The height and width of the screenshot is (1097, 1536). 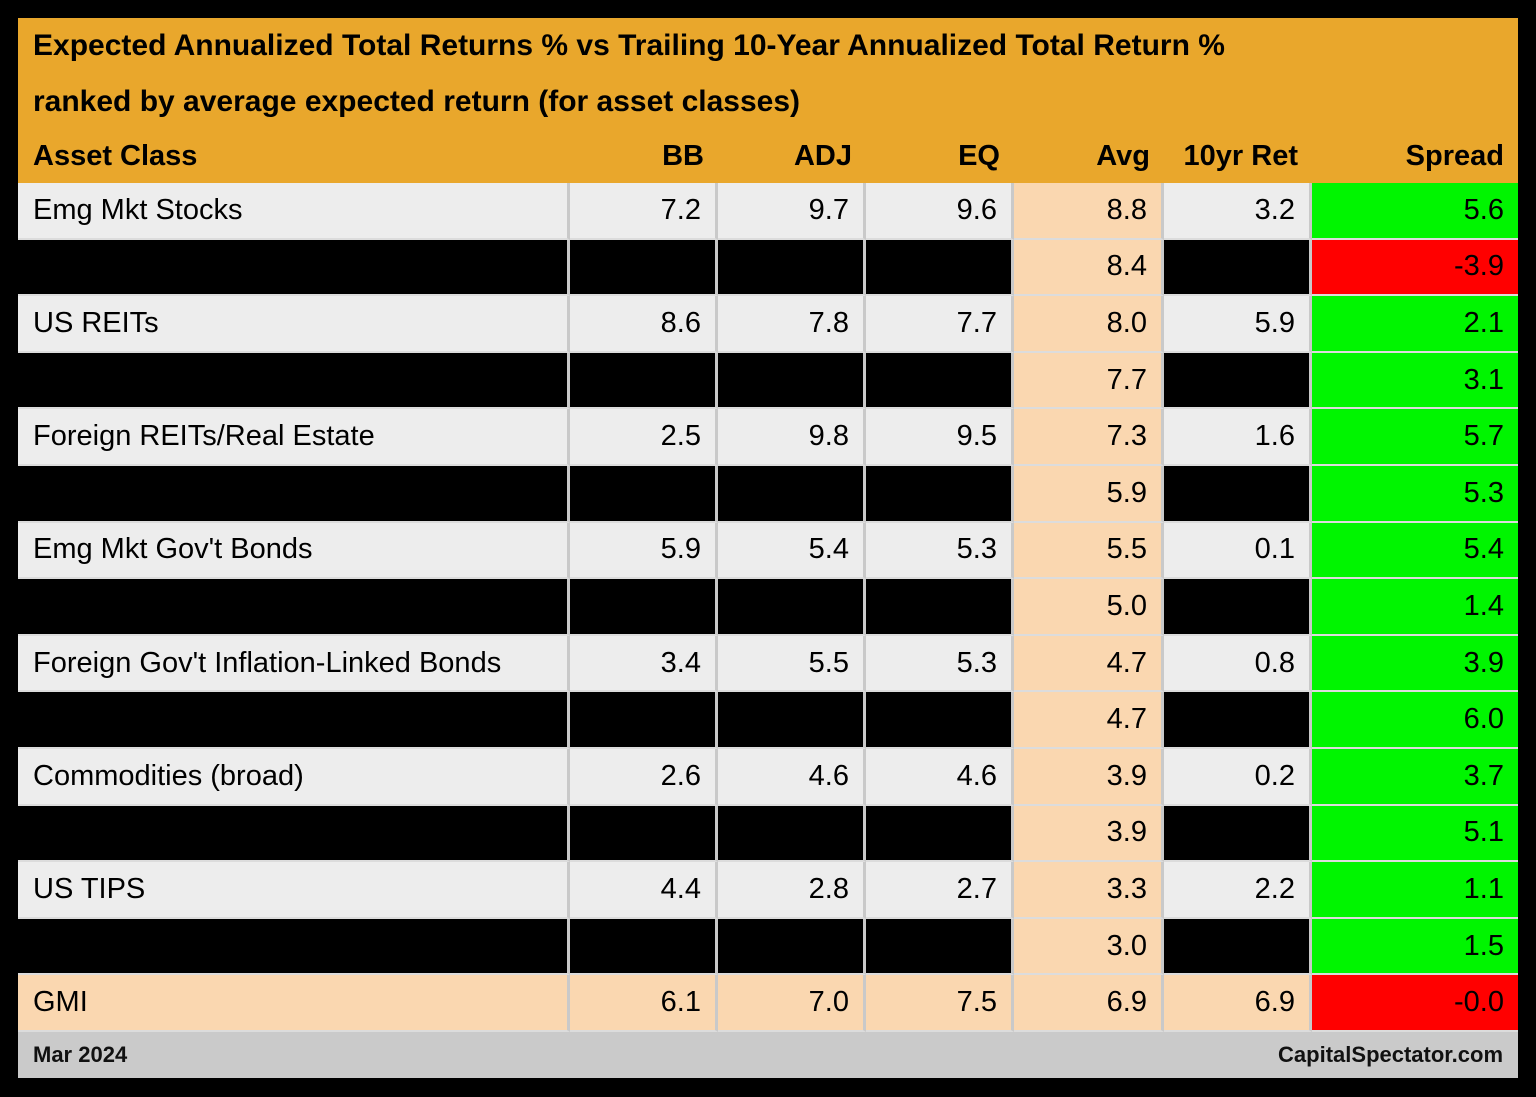 I want to click on bb-value-cell: 4.4, so click(x=644, y=890).